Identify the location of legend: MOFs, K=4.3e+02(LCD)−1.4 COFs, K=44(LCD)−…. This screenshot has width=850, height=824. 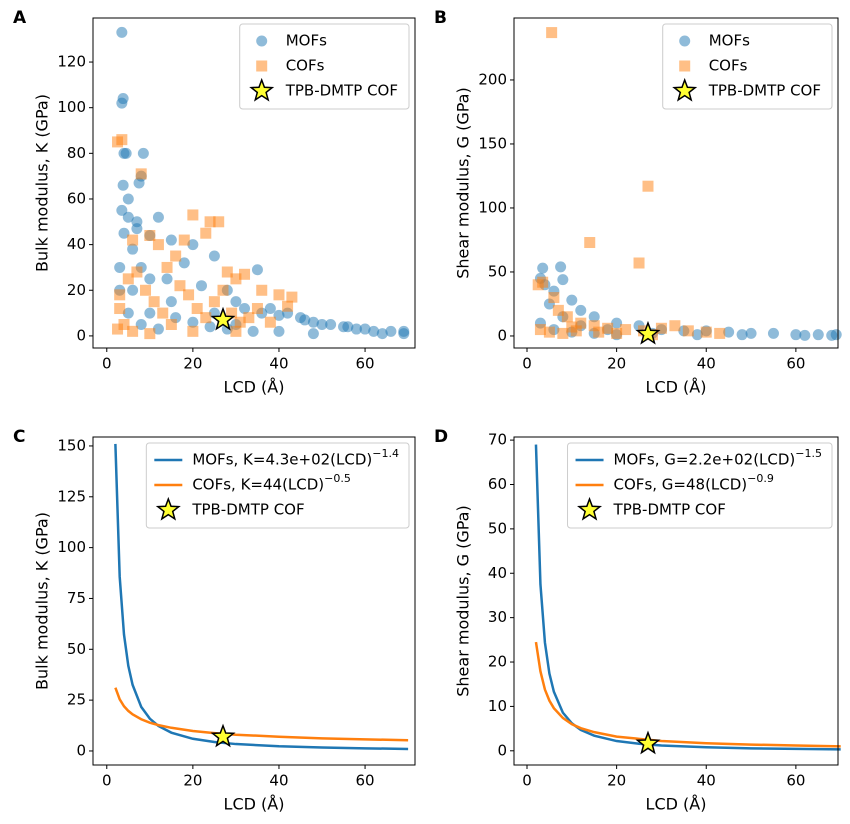
(277, 485).